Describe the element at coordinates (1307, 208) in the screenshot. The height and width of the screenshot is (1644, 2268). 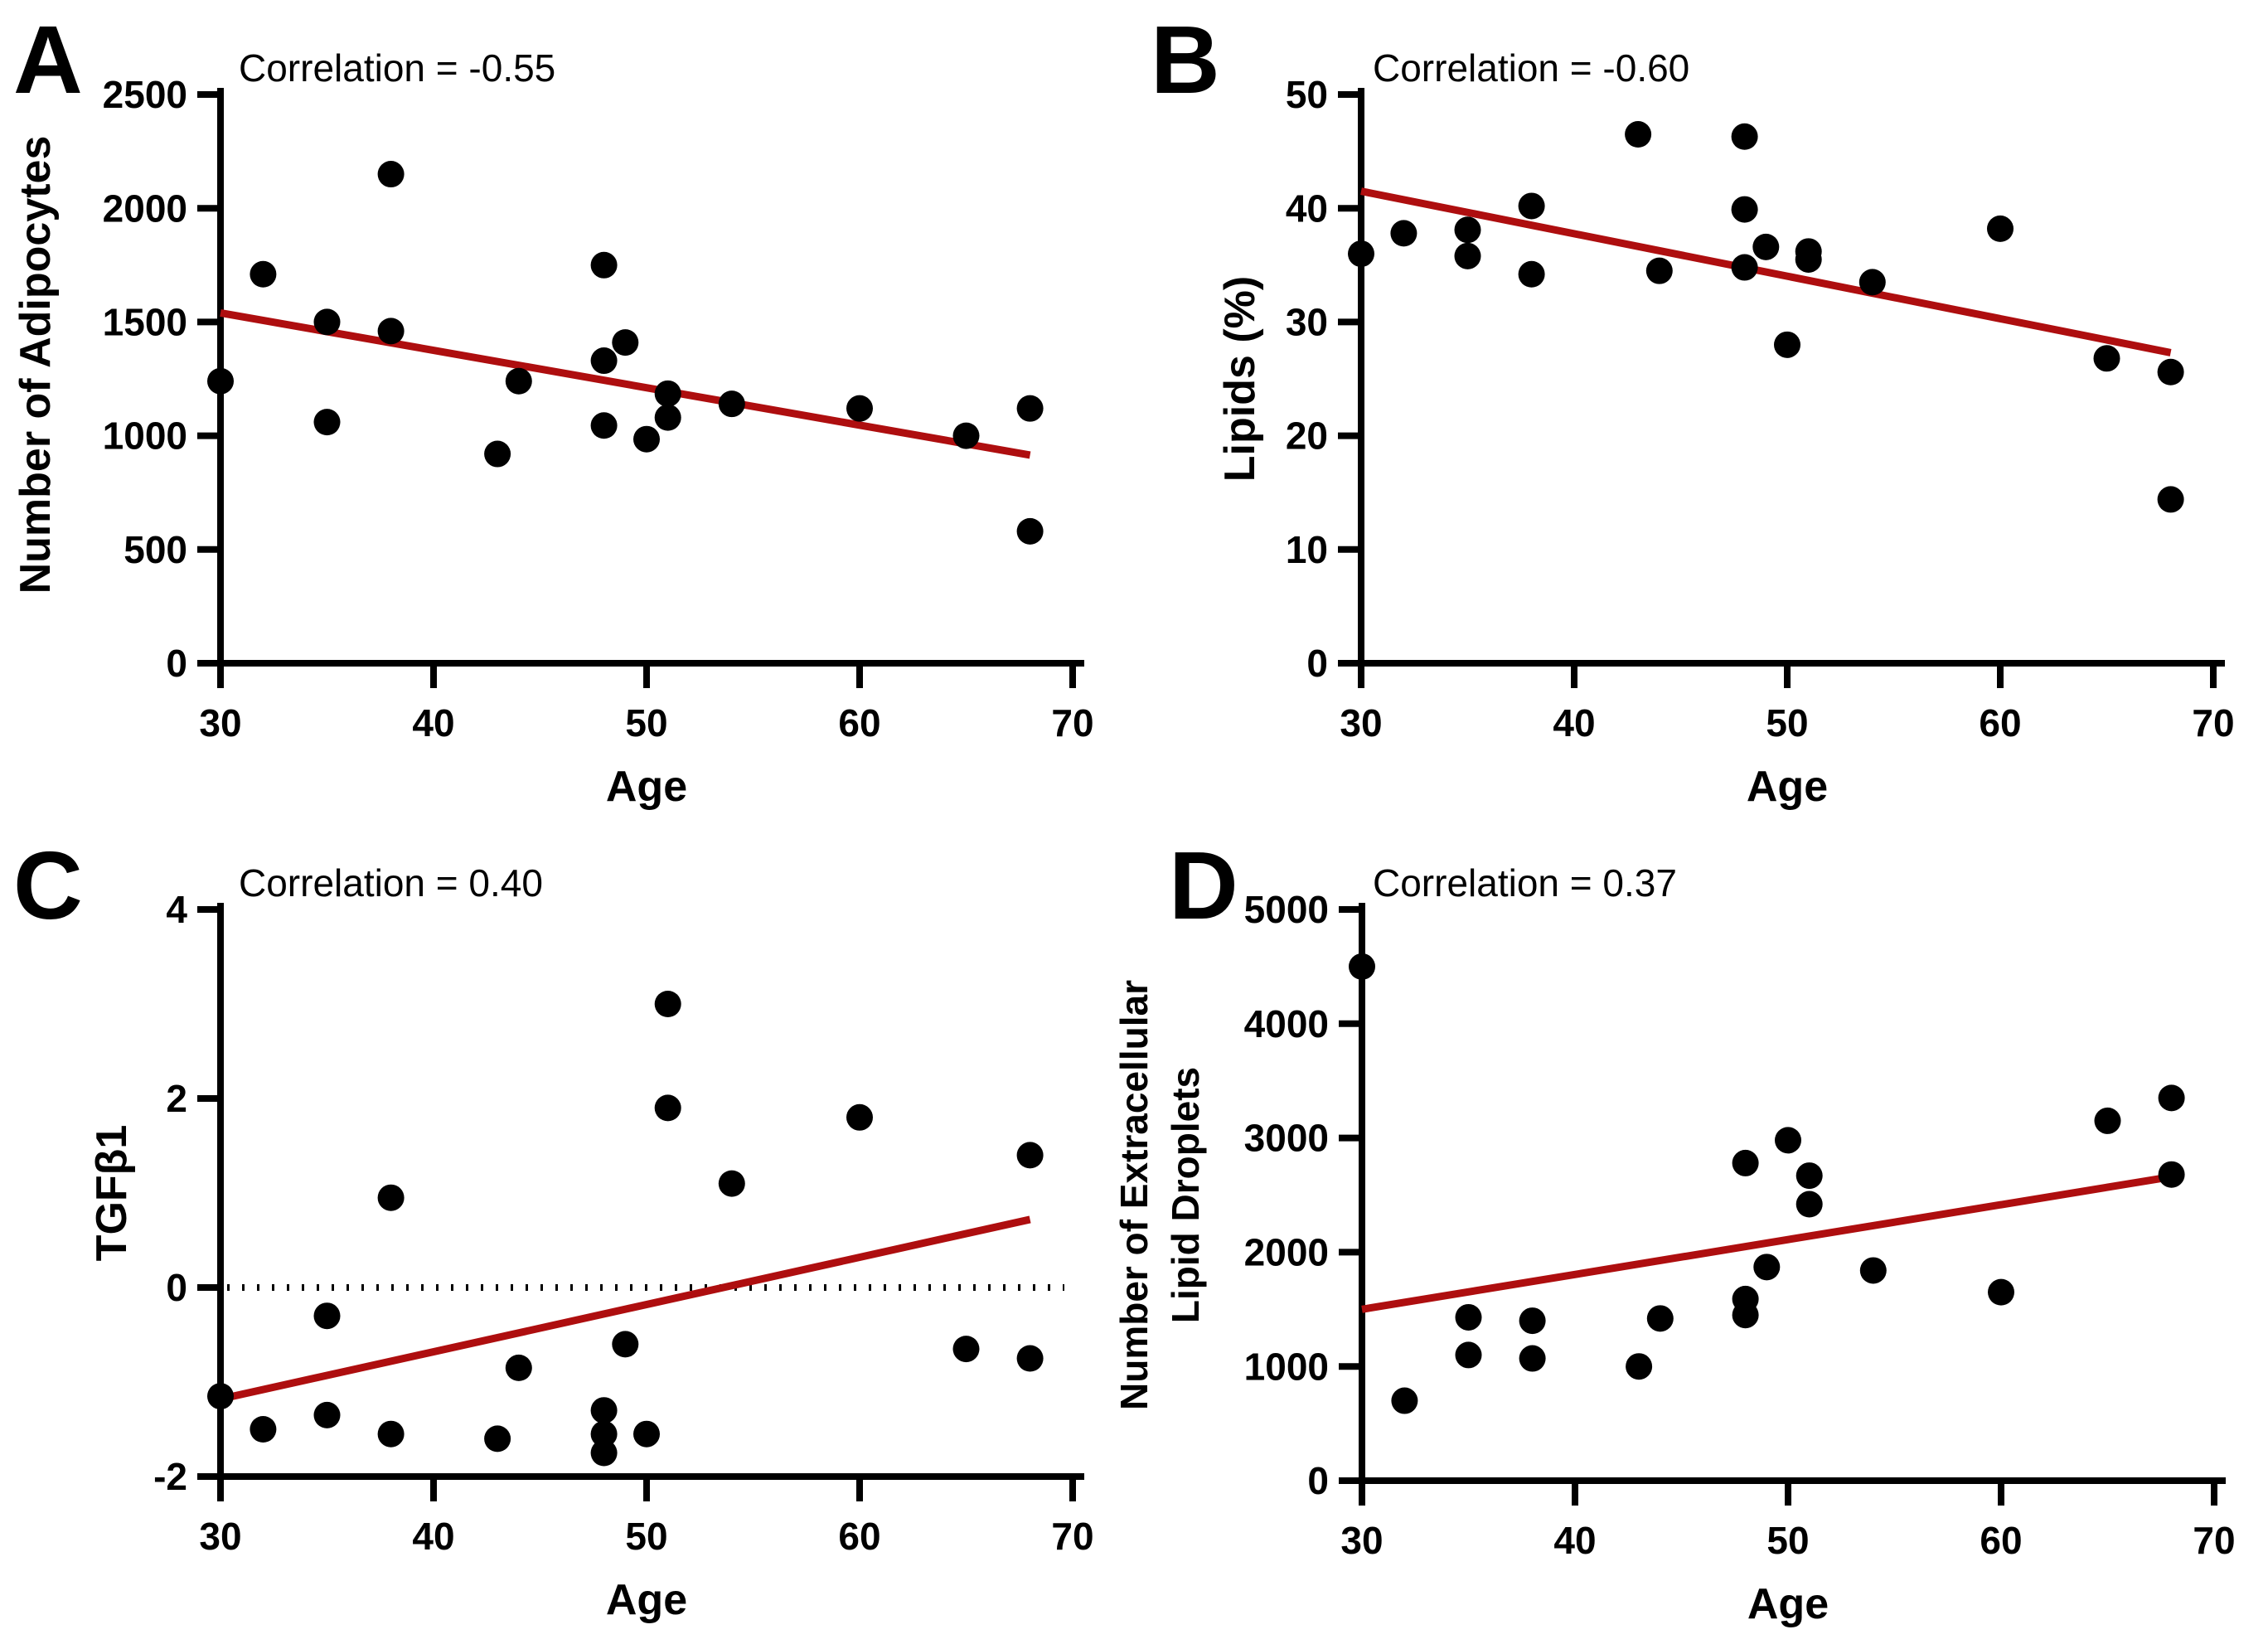
I see `y-tick-label: 40` at that location.